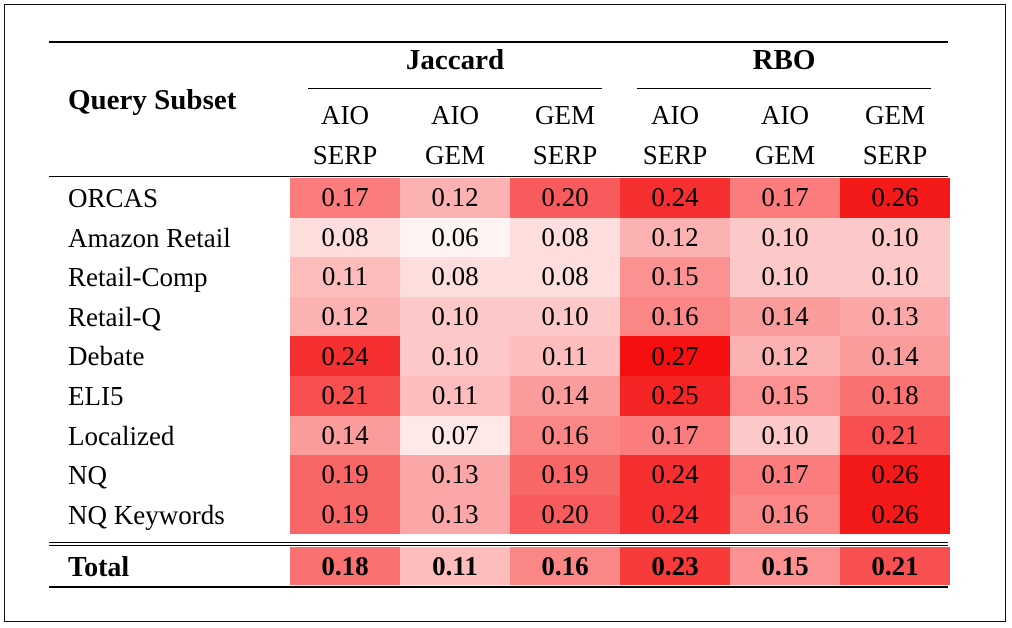 This screenshot has height=628, width=1012. I want to click on row-label: Retail-Q, so click(114, 316).